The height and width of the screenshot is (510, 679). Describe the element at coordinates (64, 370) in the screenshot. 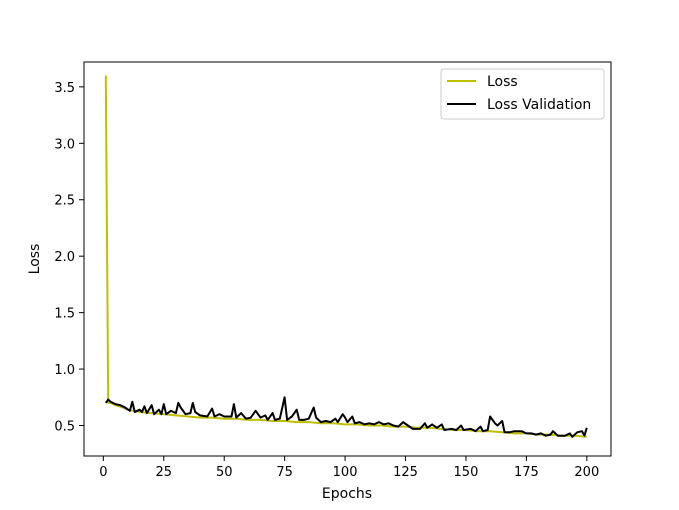

I see `y-tick-label: 1.0` at that location.